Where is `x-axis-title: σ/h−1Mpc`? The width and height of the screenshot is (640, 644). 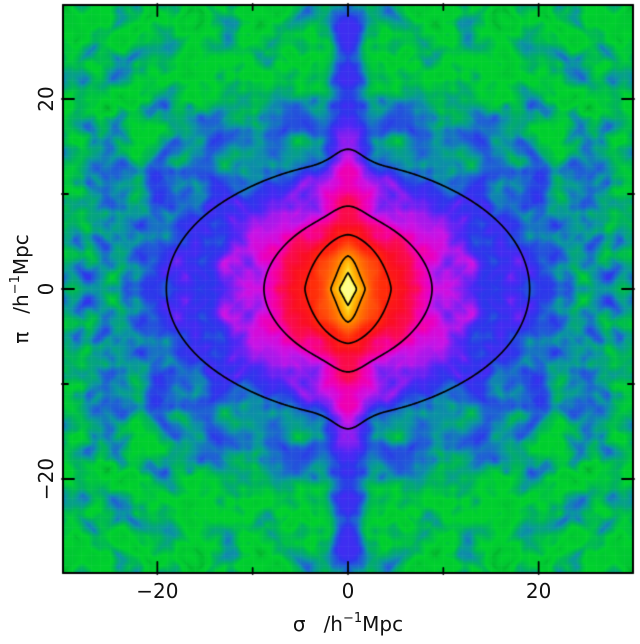 x-axis-title: σ/h−1Mpc is located at coordinates (348, 623).